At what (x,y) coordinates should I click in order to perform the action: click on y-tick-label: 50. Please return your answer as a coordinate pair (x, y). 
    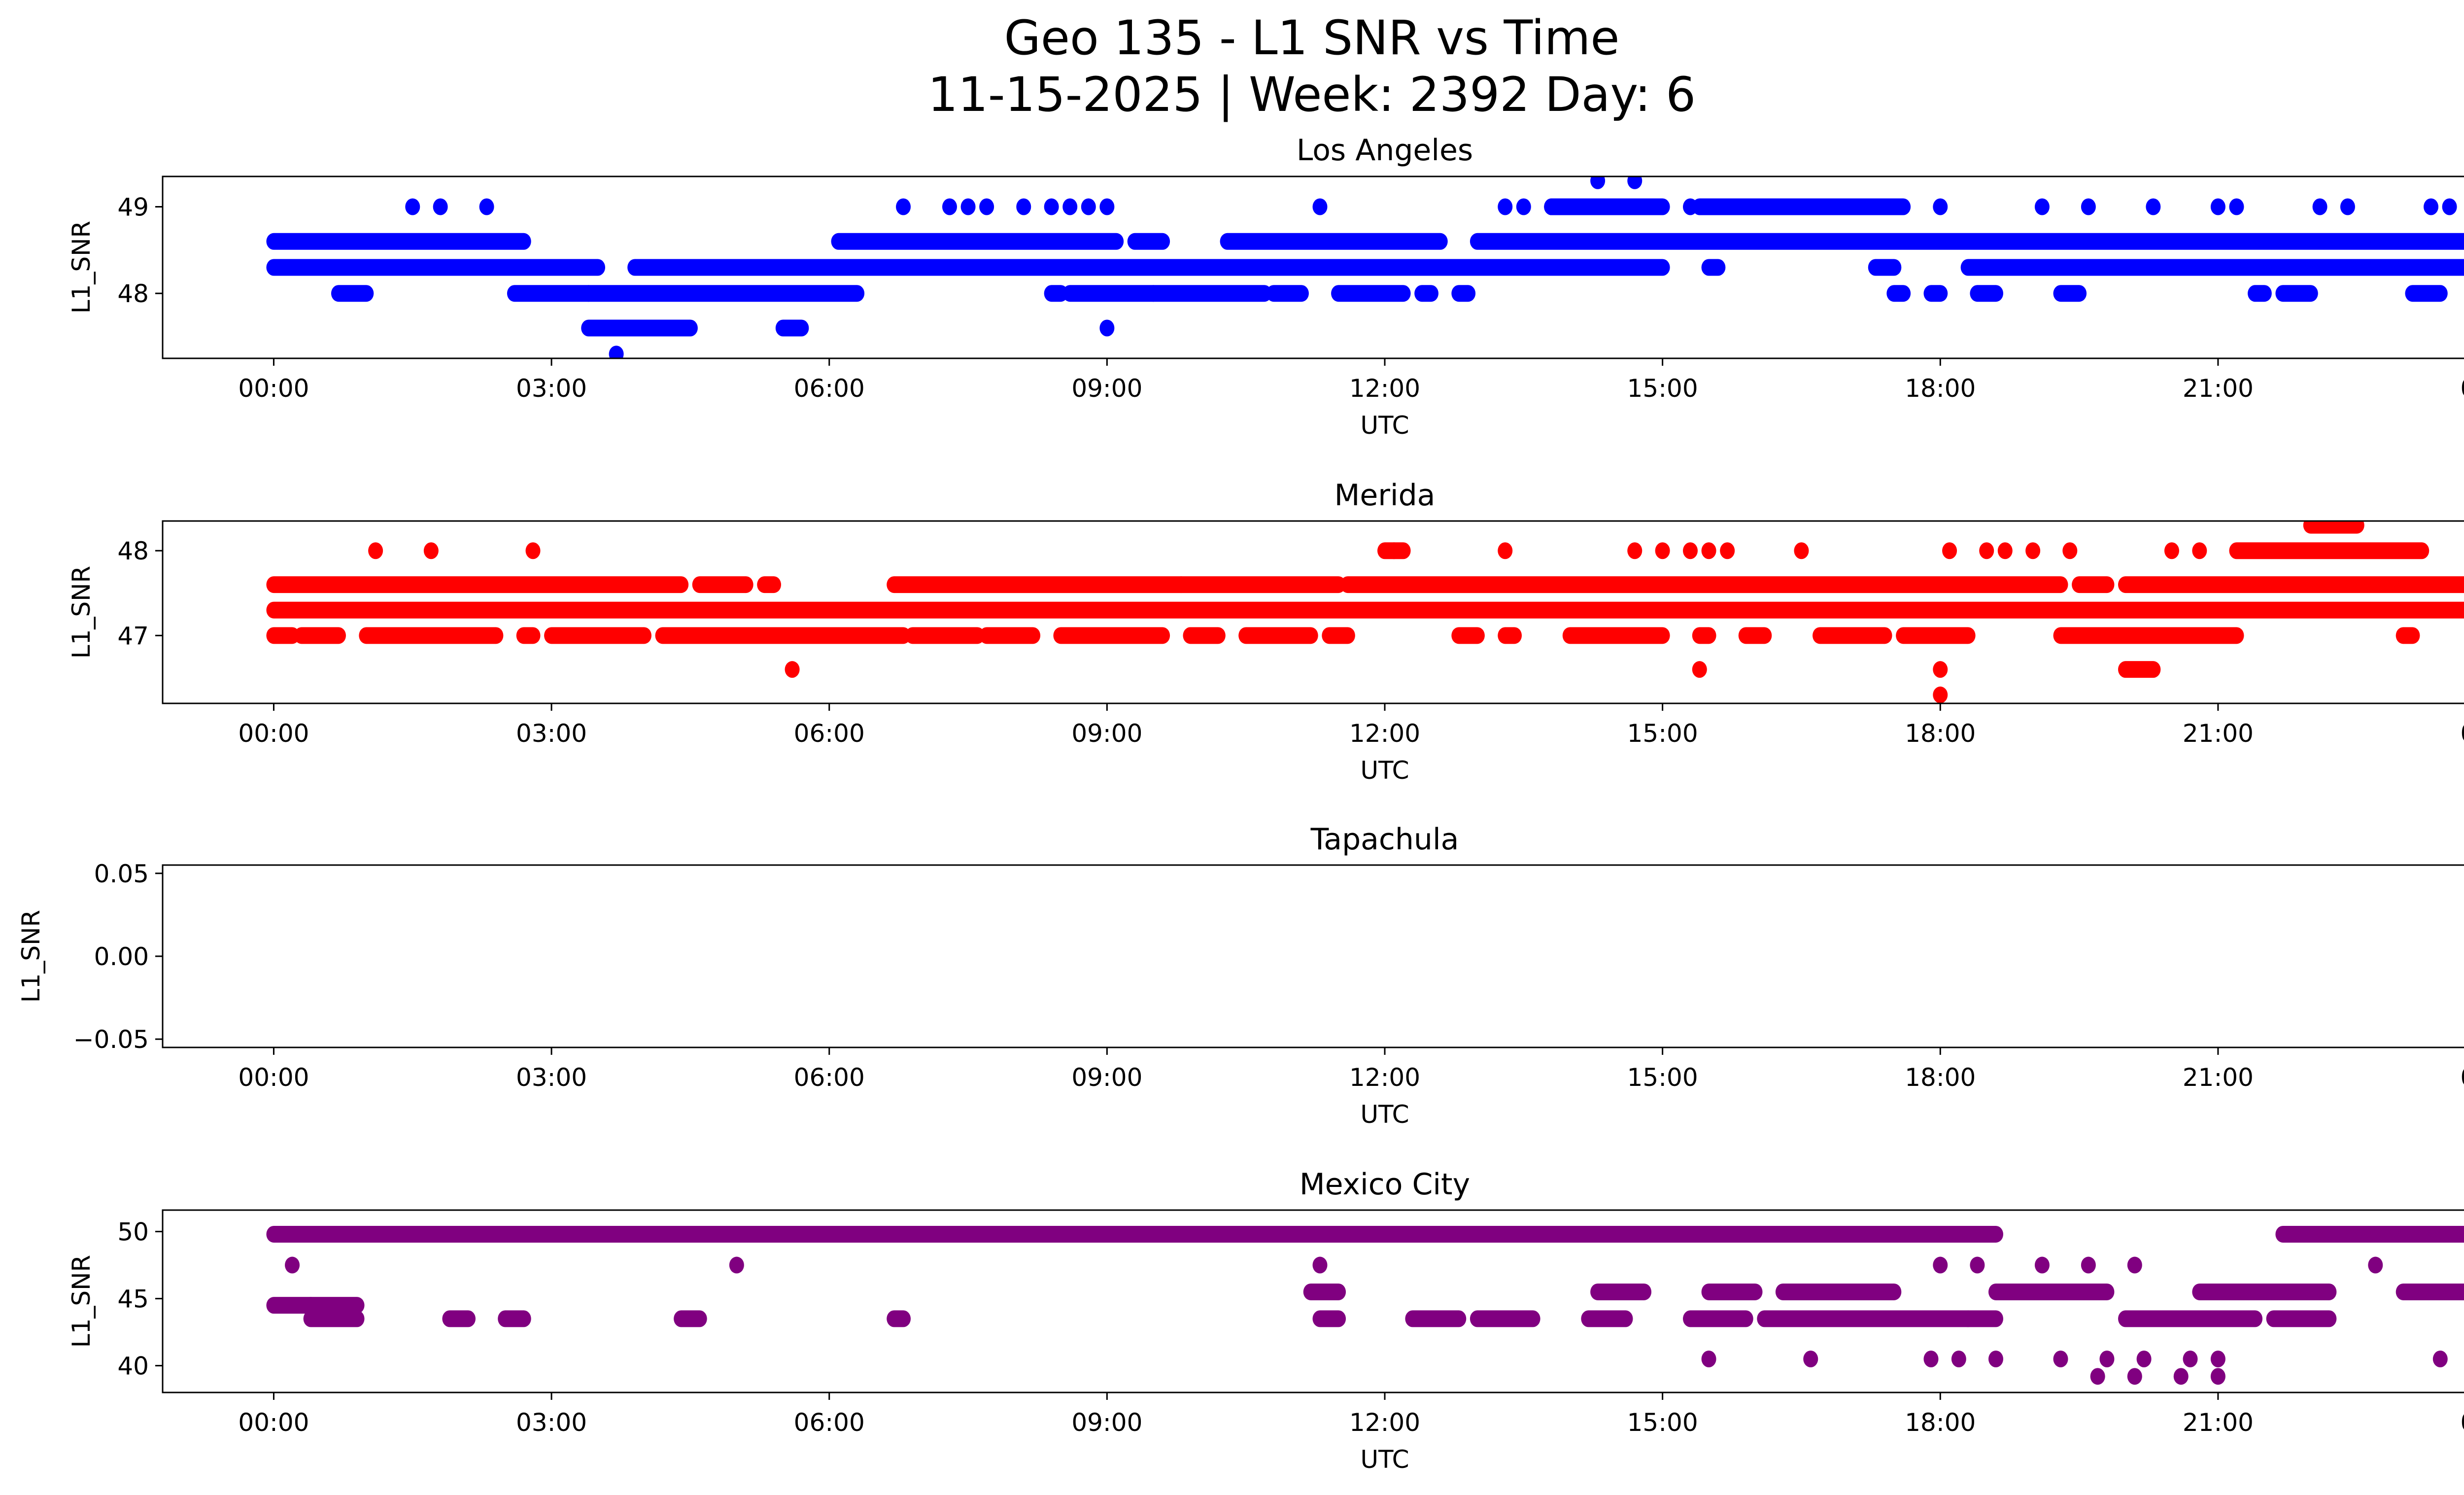
    Looking at the image, I should click on (133, 1232).